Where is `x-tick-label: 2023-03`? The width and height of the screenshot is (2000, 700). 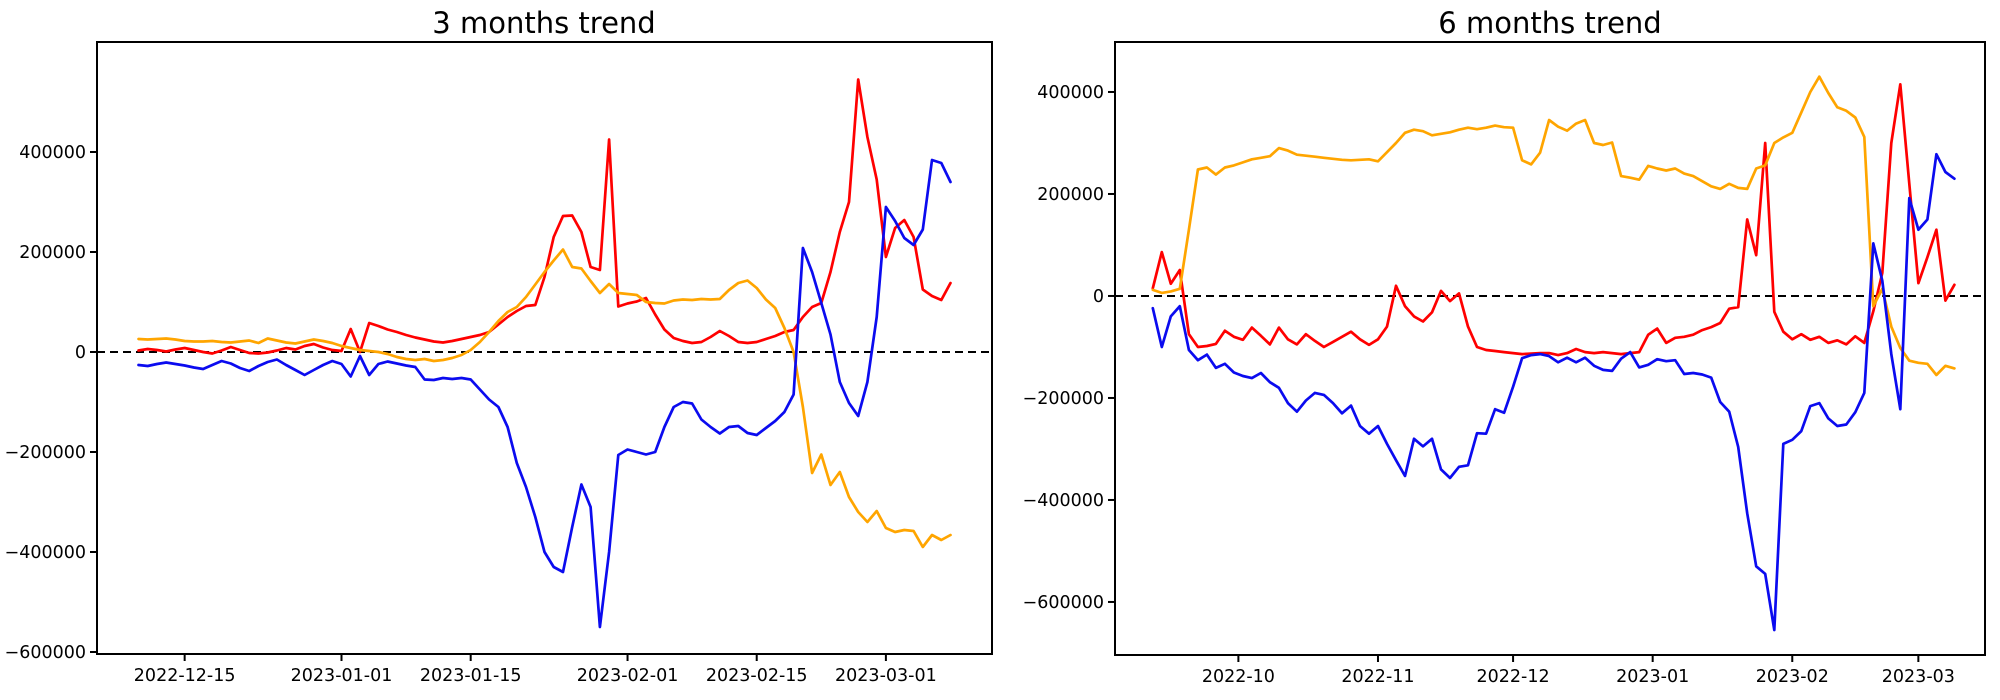 x-tick-label: 2023-03 is located at coordinates (1918, 677).